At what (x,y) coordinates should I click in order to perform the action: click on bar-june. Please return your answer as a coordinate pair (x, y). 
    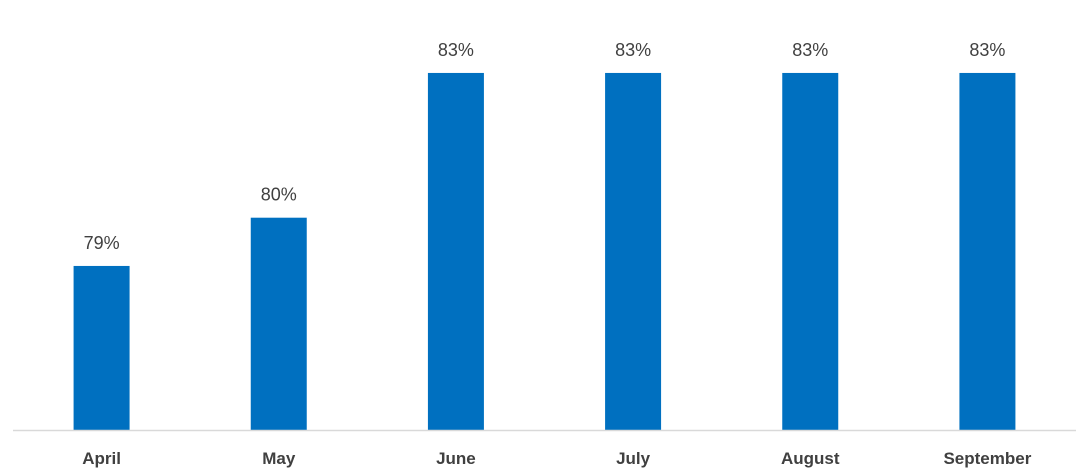
    Looking at the image, I should click on (455, 251).